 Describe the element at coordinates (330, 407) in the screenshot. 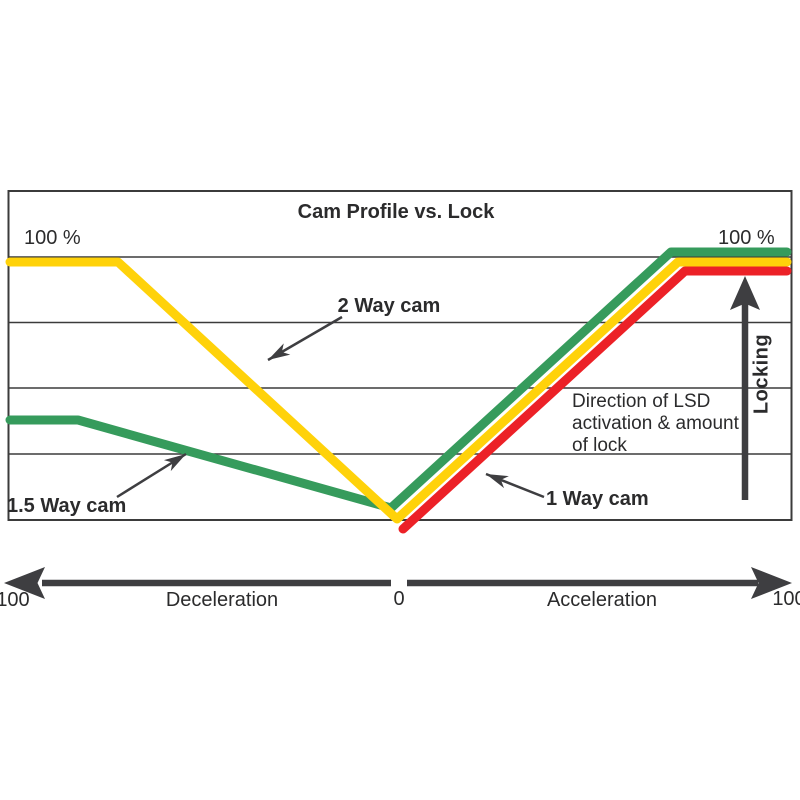

I see `annotation-arrows` at that location.